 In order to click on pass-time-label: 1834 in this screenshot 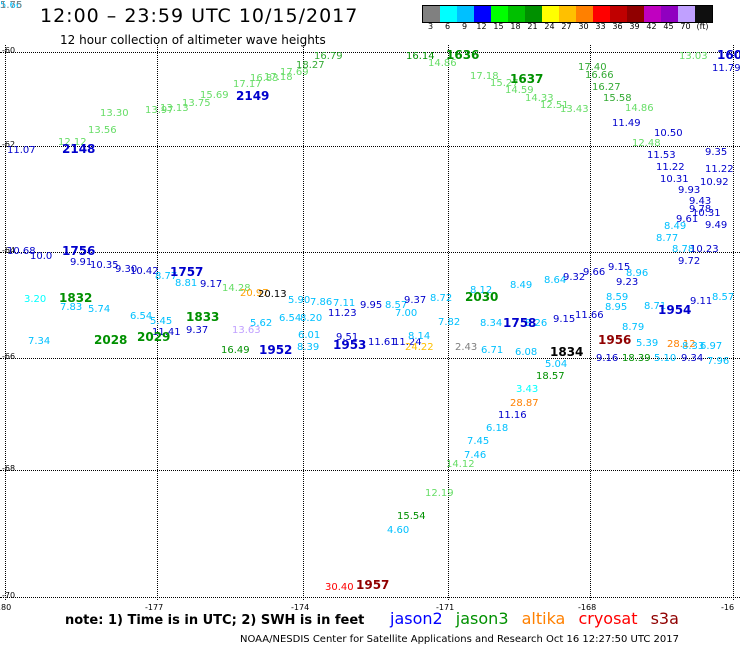, I will do `click(567, 352)`.